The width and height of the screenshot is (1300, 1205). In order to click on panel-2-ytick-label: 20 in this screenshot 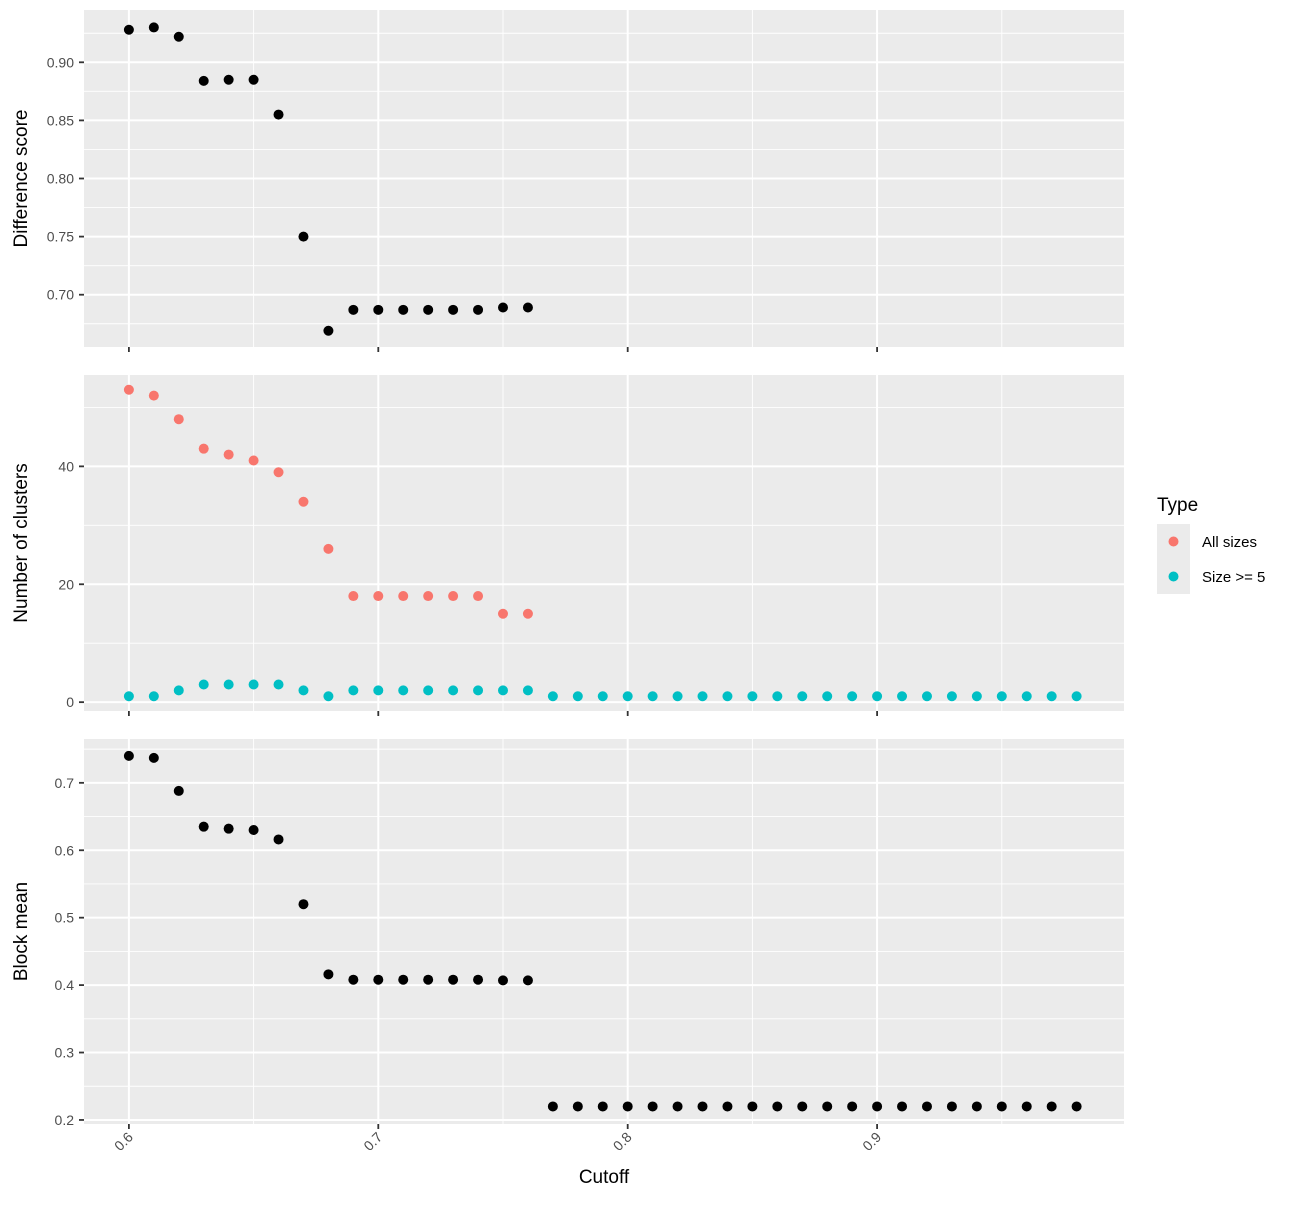, I will do `click(66, 584)`.